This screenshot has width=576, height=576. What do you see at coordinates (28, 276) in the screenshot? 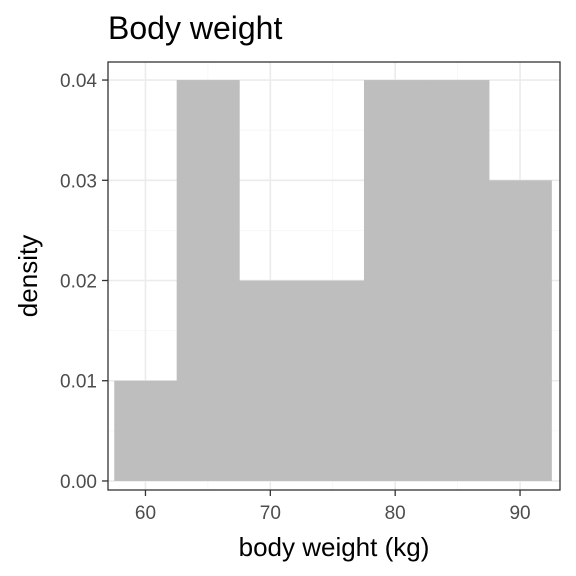
I see `y-axis-title: density` at bounding box center [28, 276].